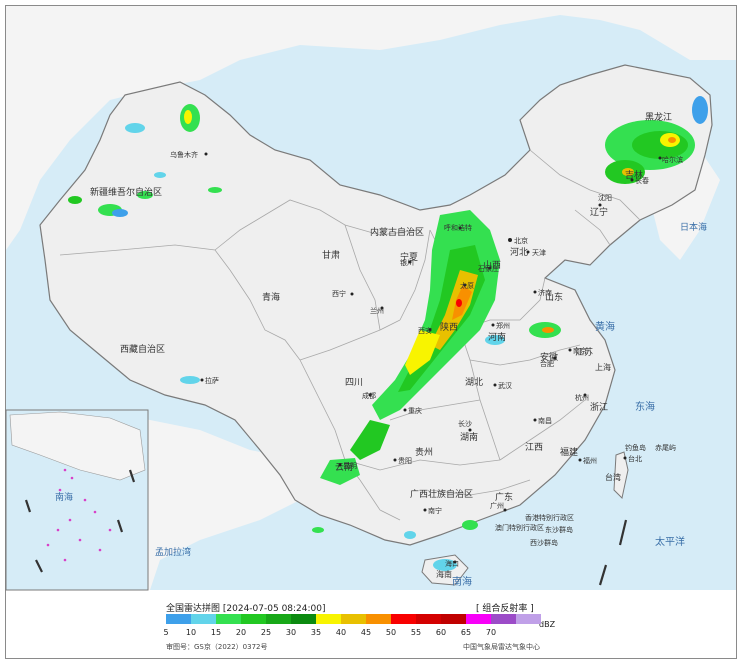 The width and height of the screenshot is (742, 664). Describe the element at coordinates (341, 632) in the screenshot. I see `legend-label: 40` at that location.